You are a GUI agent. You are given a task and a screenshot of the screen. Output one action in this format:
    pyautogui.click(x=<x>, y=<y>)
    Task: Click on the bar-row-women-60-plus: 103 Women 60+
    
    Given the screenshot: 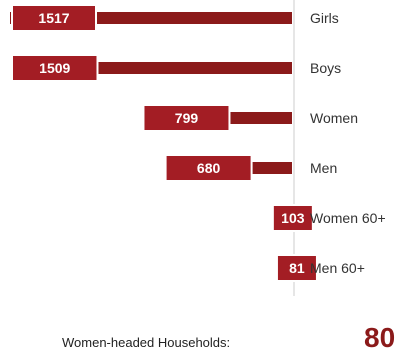 What is the action you would take?
    pyautogui.click(x=328, y=218)
    